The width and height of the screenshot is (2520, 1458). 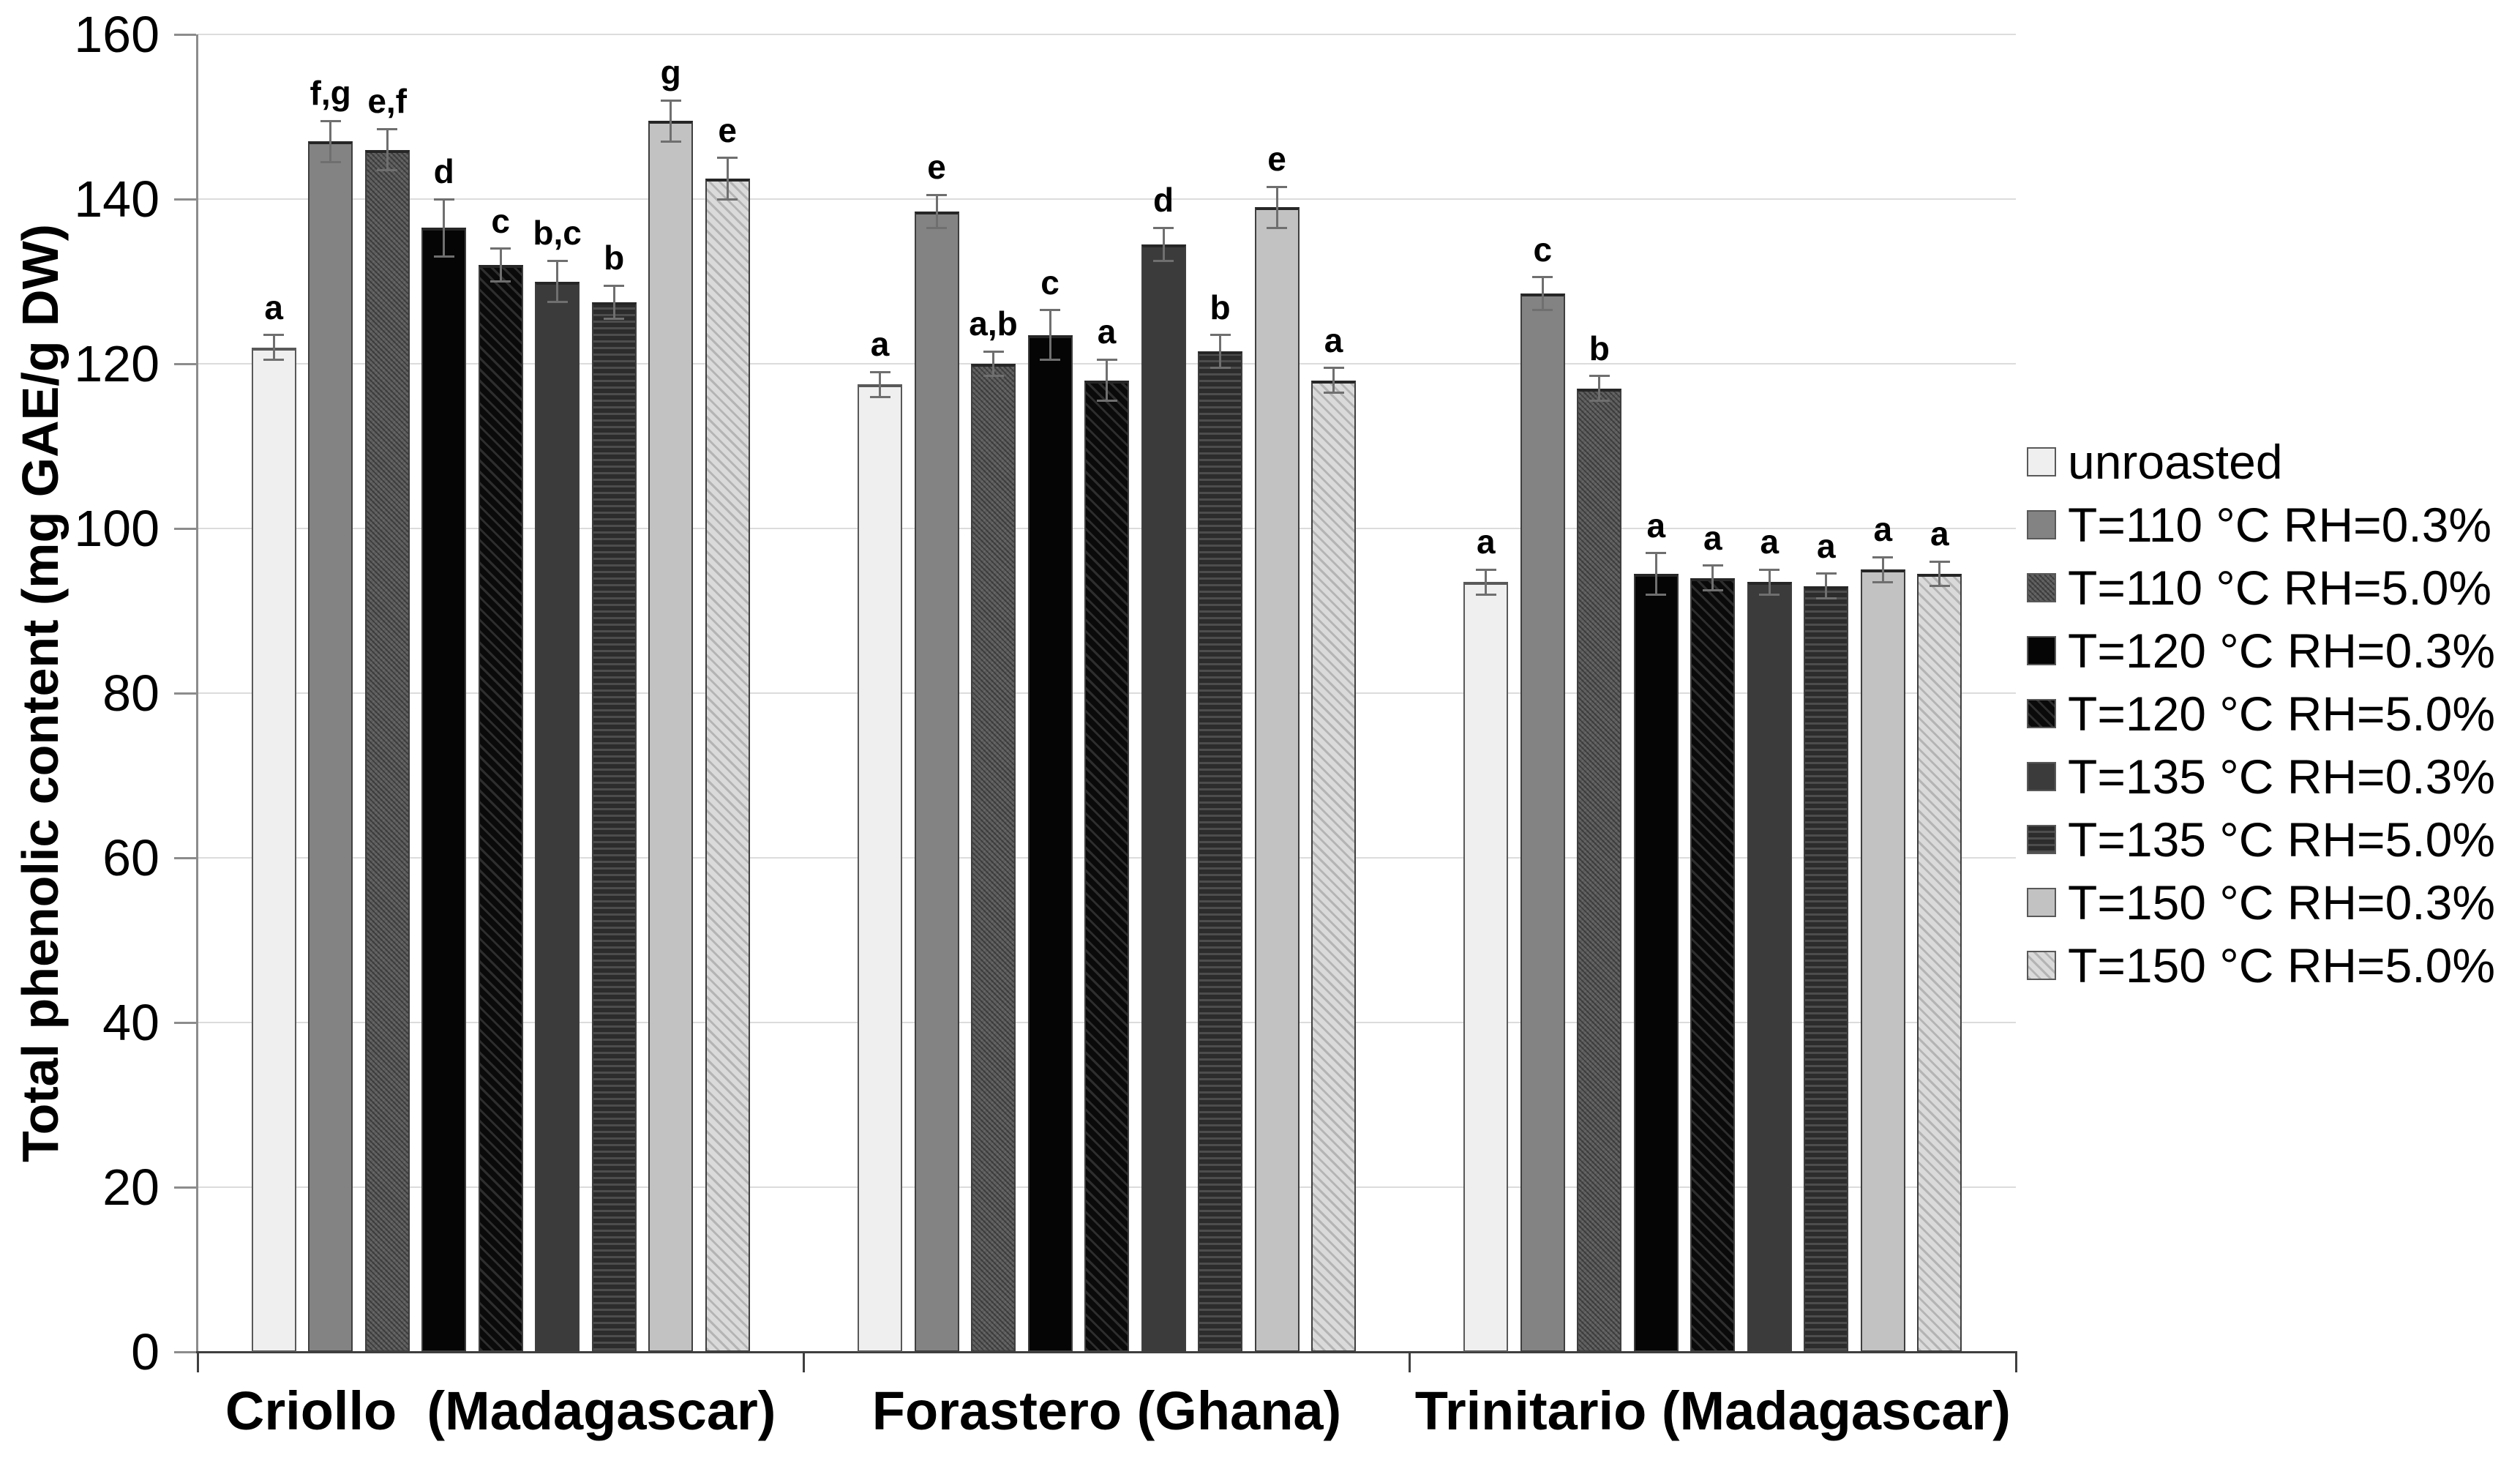 I want to click on legend-swatch-fine-crosshatch-dark, so click(x=2041, y=587).